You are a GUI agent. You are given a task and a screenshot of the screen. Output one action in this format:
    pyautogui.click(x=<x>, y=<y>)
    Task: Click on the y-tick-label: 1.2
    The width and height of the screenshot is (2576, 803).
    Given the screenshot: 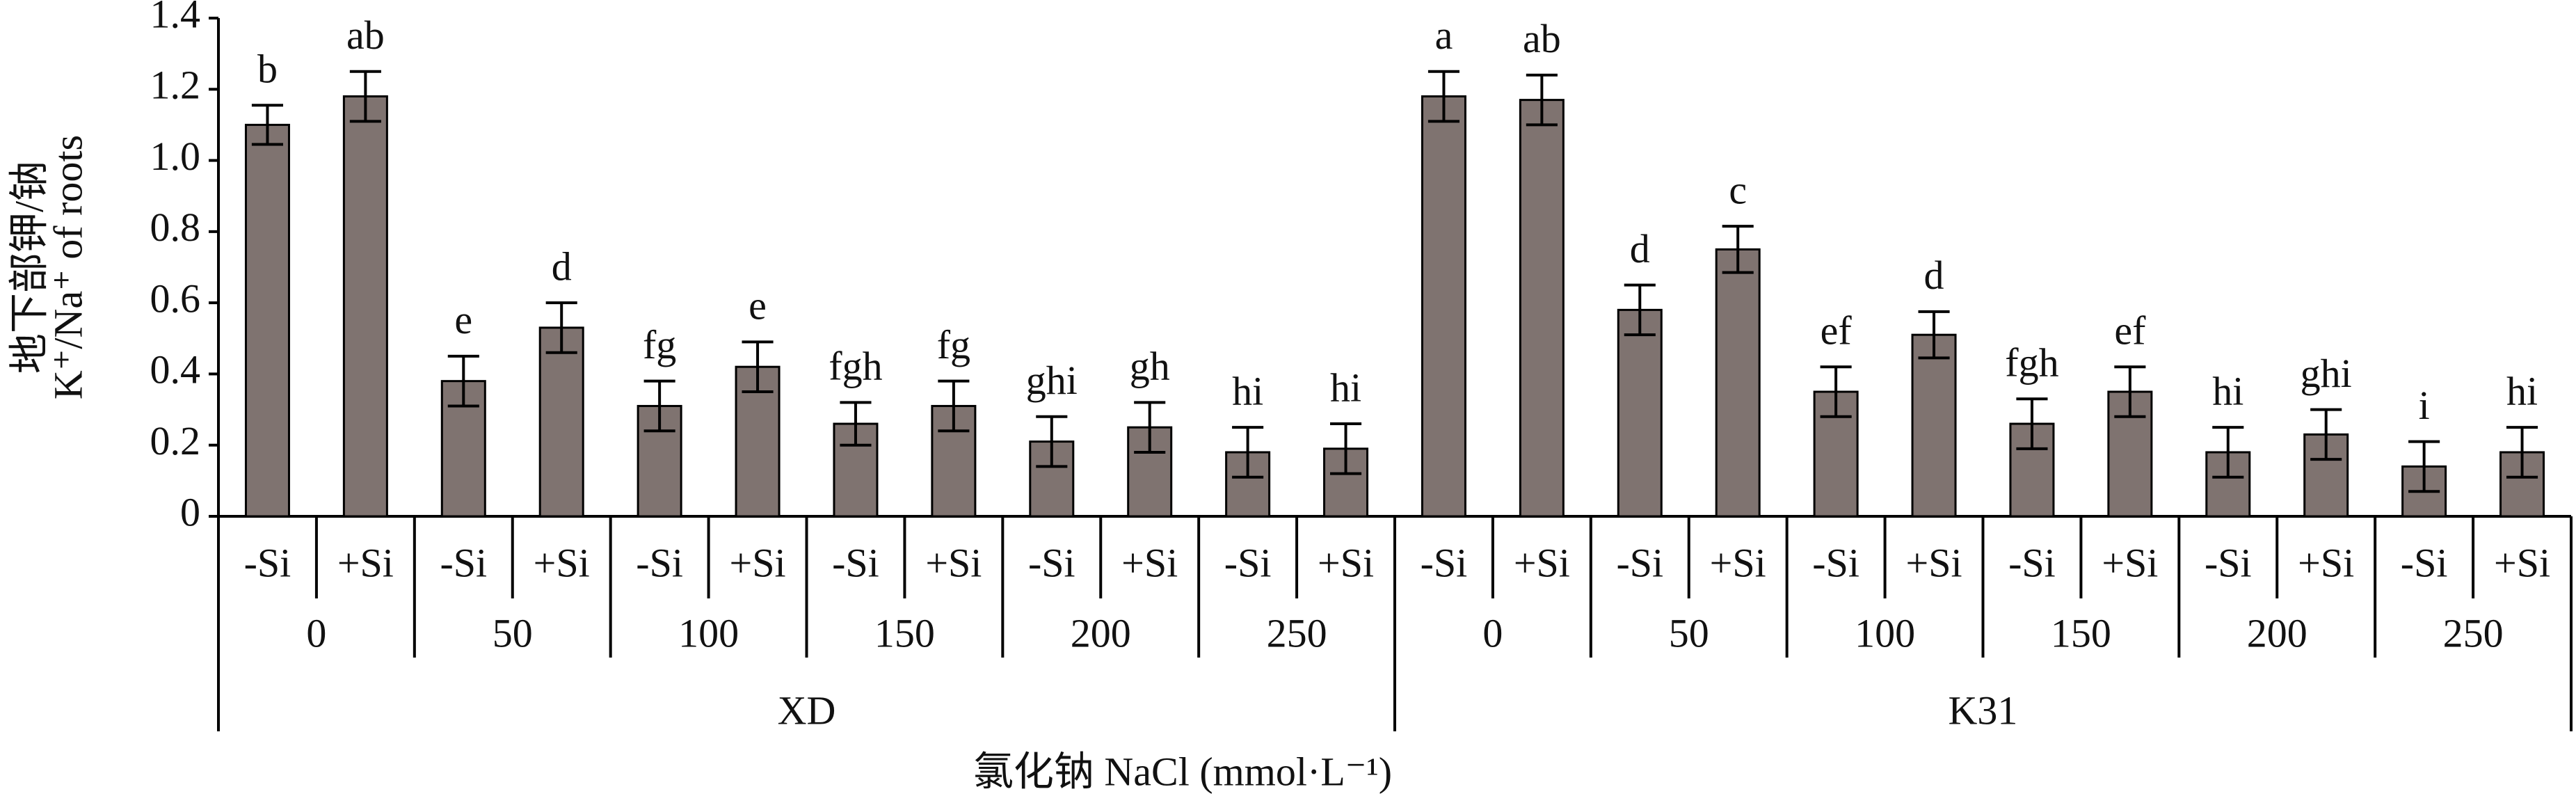 What is the action you would take?
    pyautogui.click(x=175, y=85)
    